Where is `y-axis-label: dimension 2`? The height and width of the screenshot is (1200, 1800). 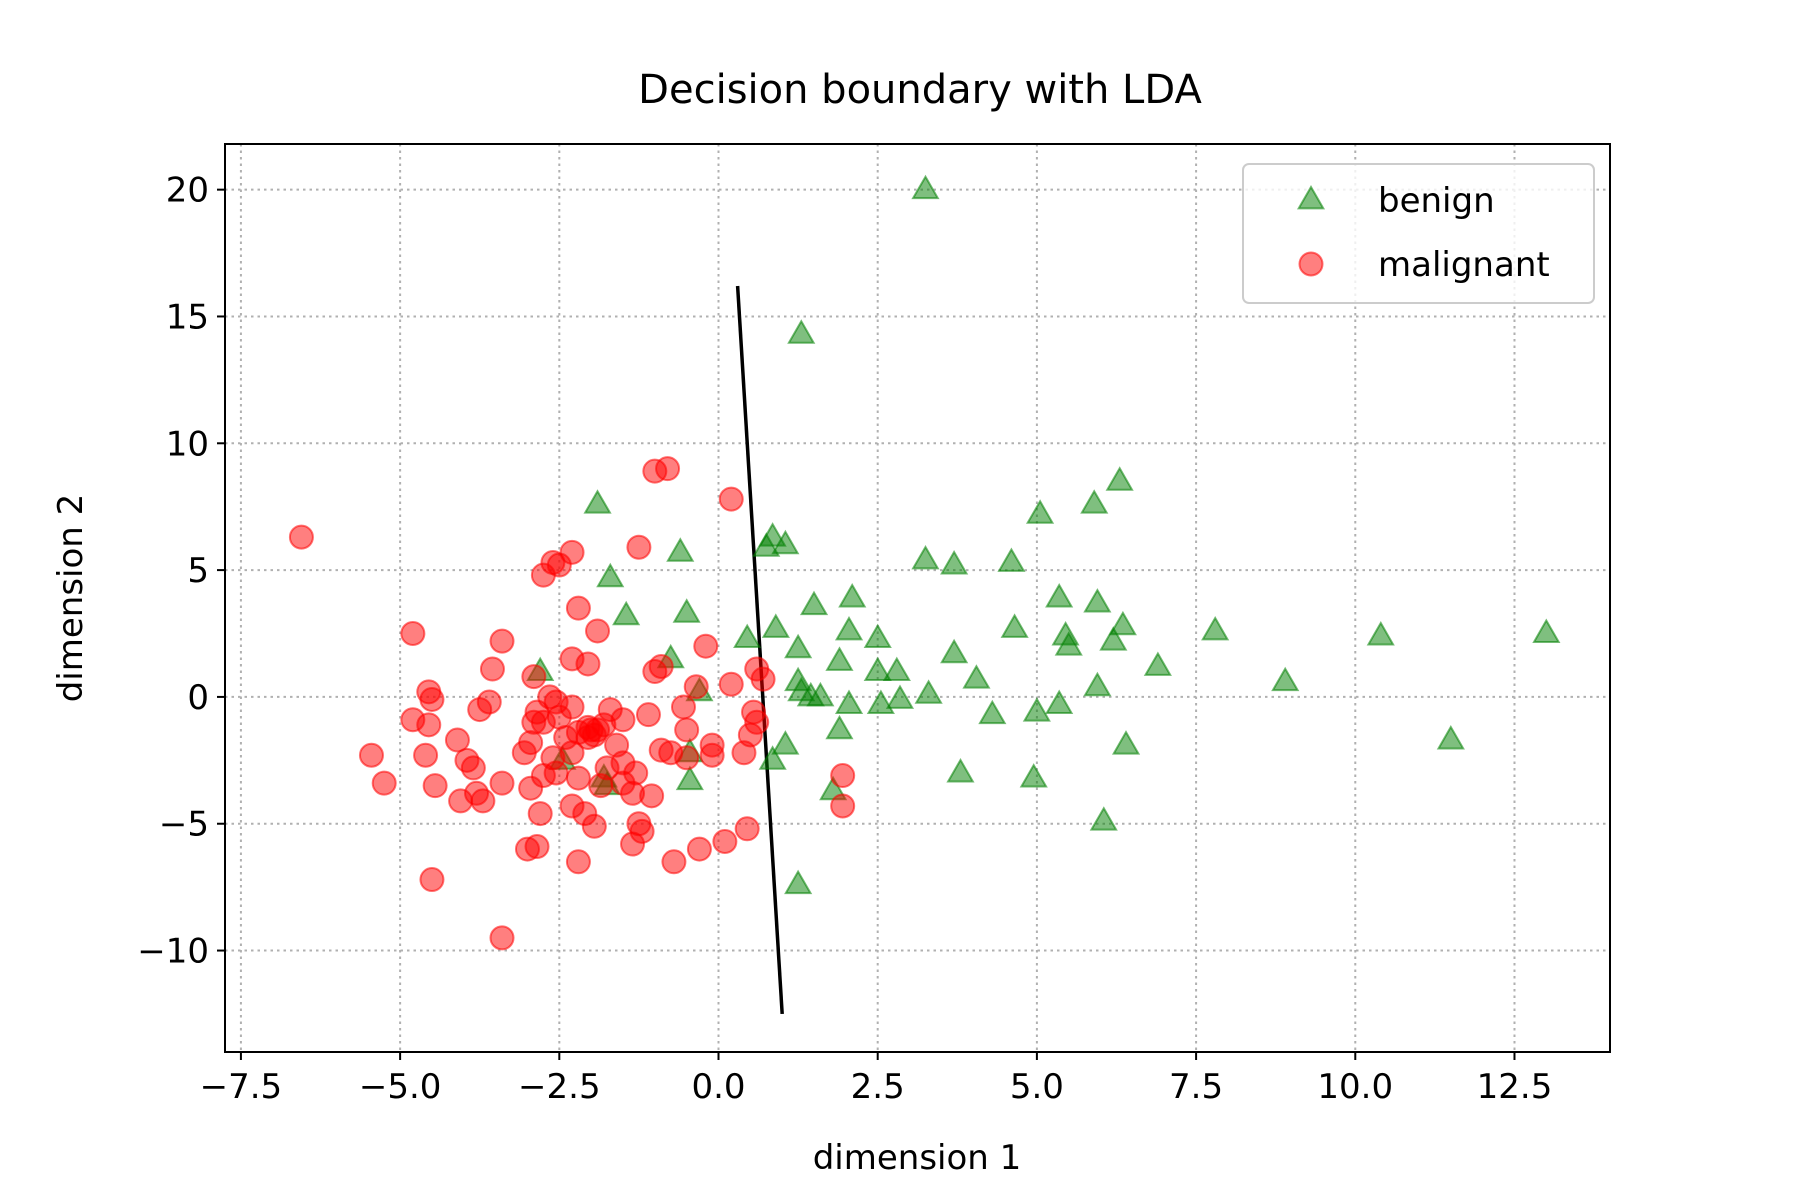
y-axis-label: dimension 2 is located at coordinates (71, 598).